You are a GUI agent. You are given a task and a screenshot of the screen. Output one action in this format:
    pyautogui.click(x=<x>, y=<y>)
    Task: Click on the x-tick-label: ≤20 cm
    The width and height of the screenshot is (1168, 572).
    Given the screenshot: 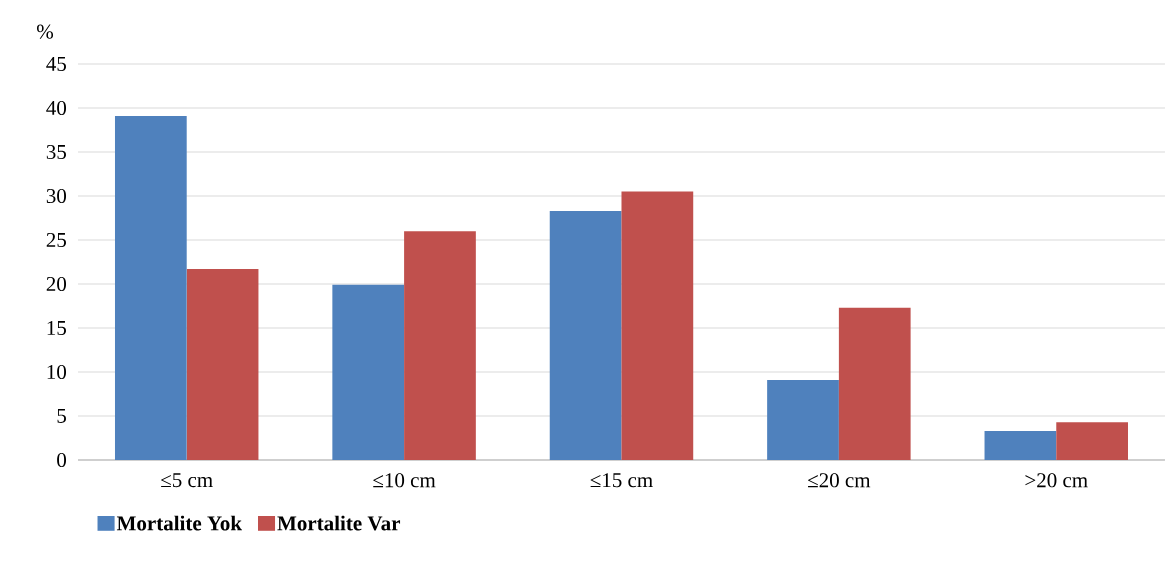 What is the action you would take?
    pyautogui.click(x=839, y=480)
    